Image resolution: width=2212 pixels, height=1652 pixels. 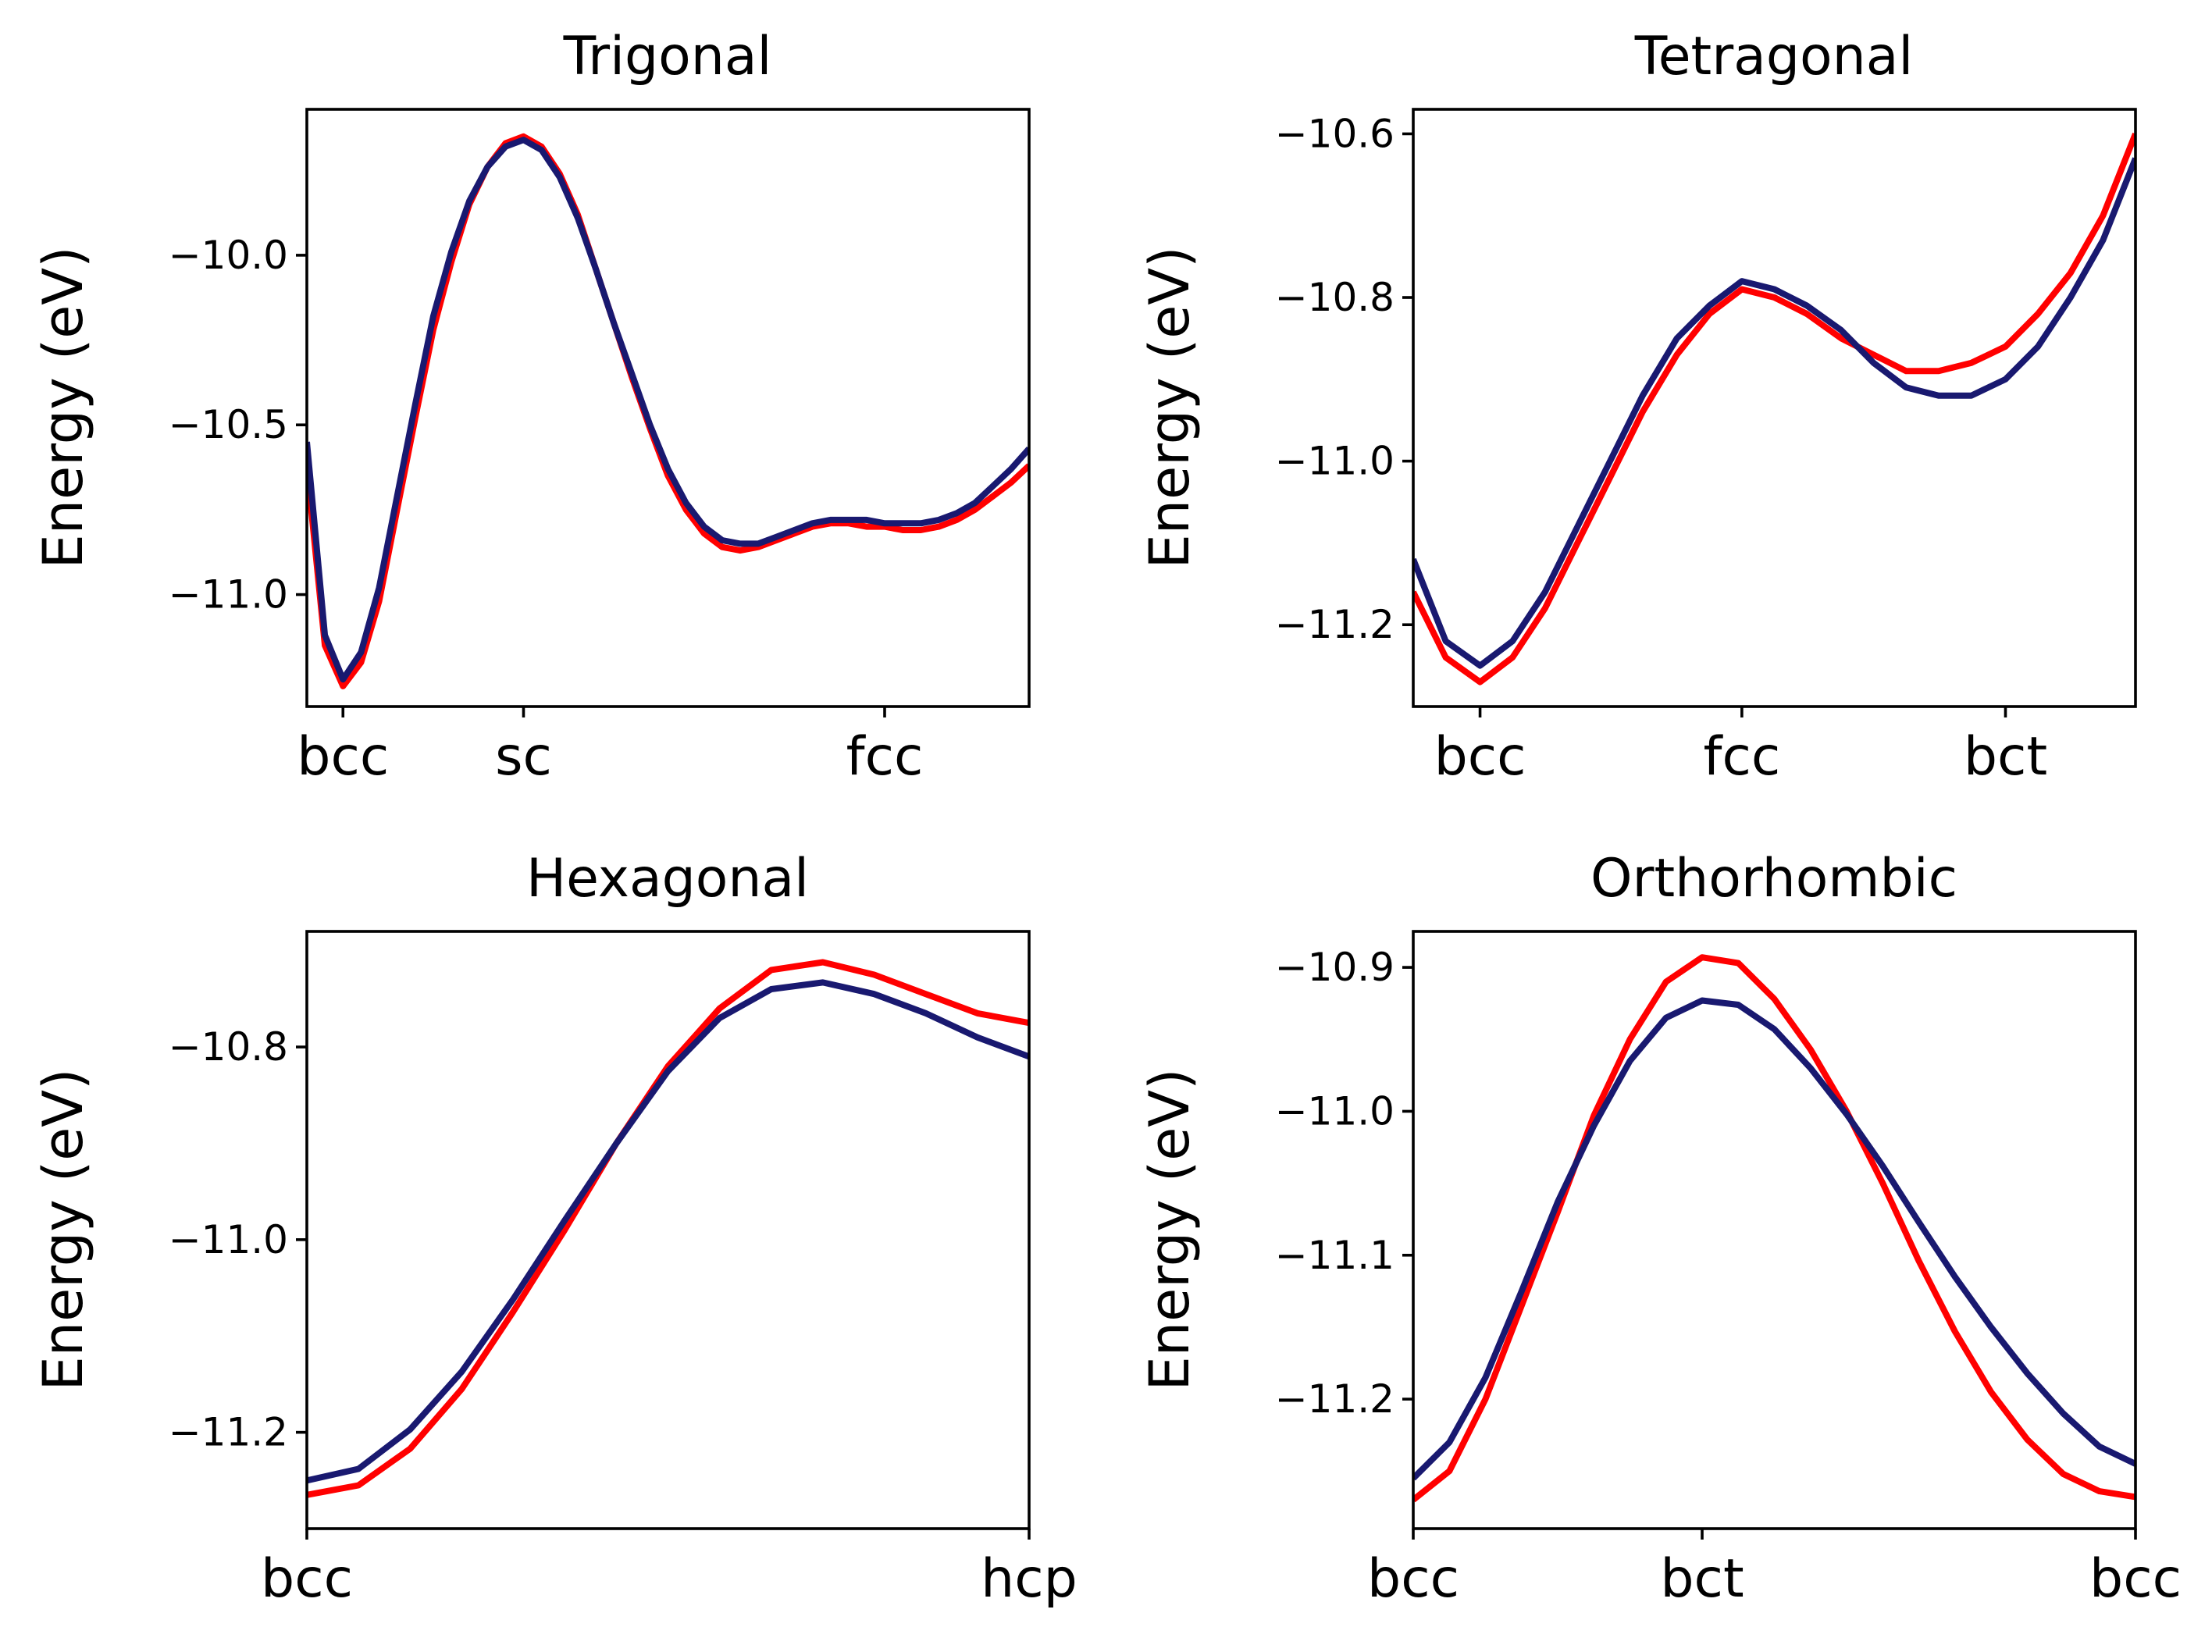 What do you see at coordinates (668, 56) in the screenshot?
I see `chart-title: Trigonal` at bounding box center [668, 56].